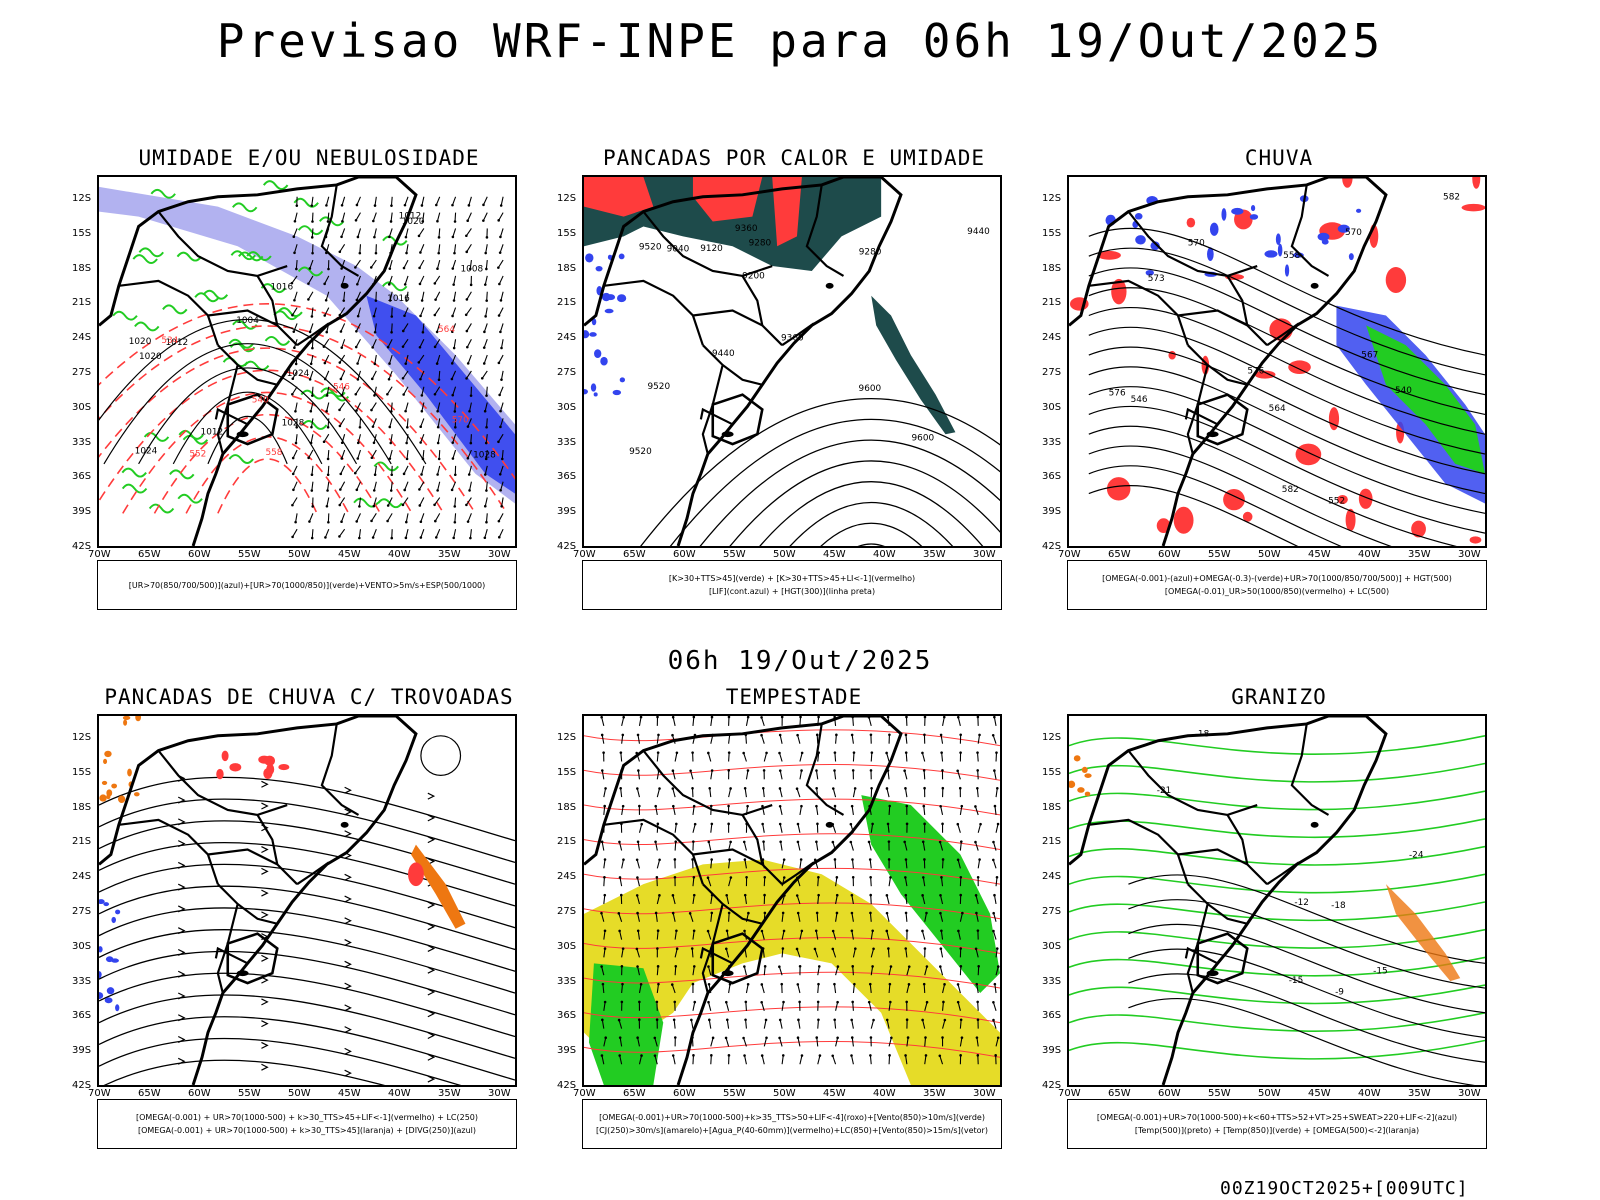 The height and width of the screenshot is (1200, 1600). I want to click on forecast-map: 582 582 576 570 564 558 552 546 540 576 573 570 567, so click(1277, 361).